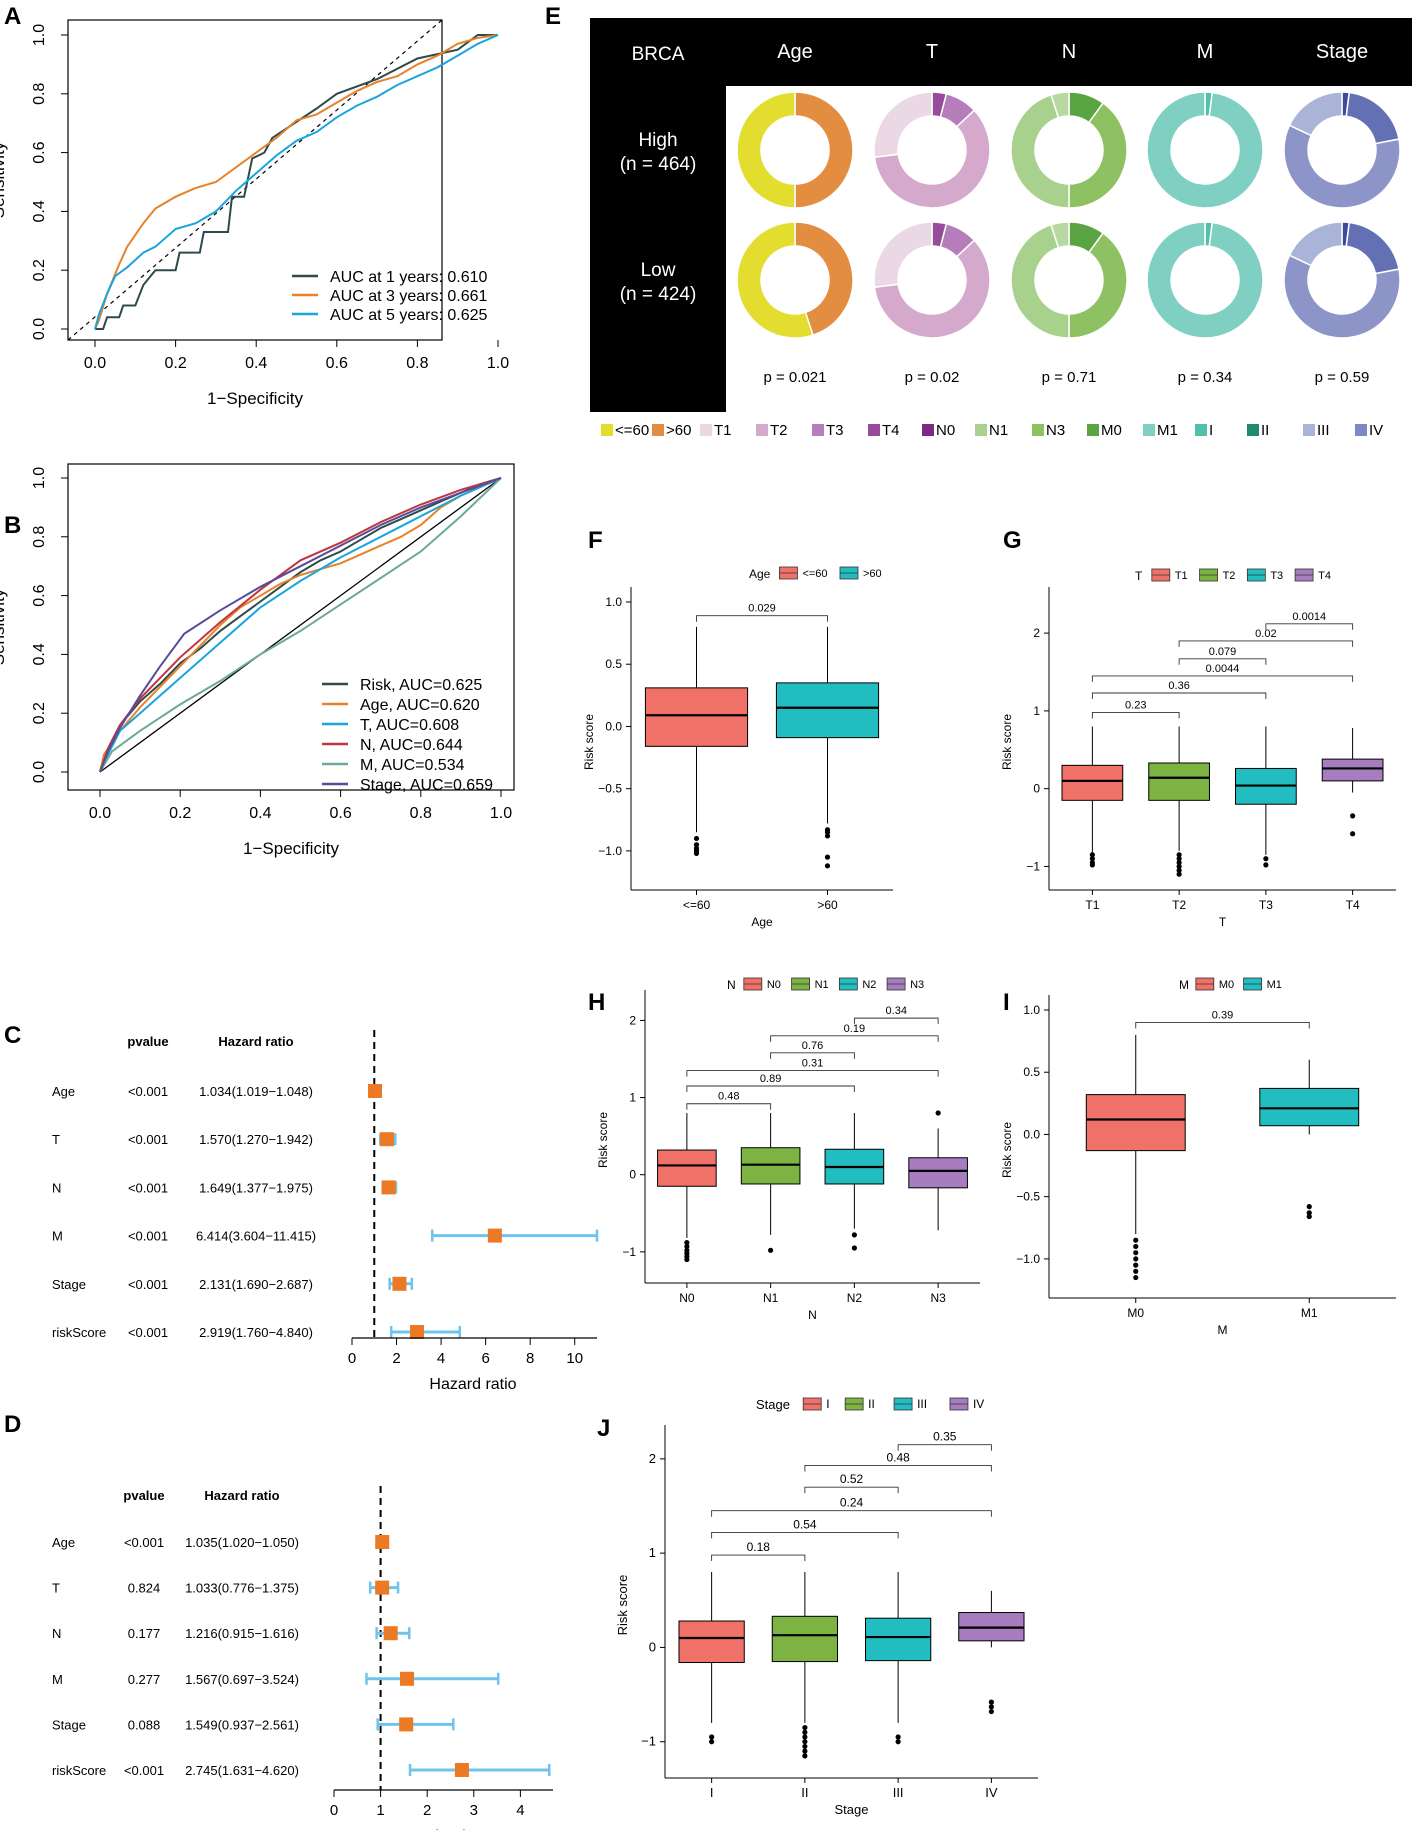  Describe the element at coordinates (57, 1236) in the screenshot. I see `row-label: M` at that location.